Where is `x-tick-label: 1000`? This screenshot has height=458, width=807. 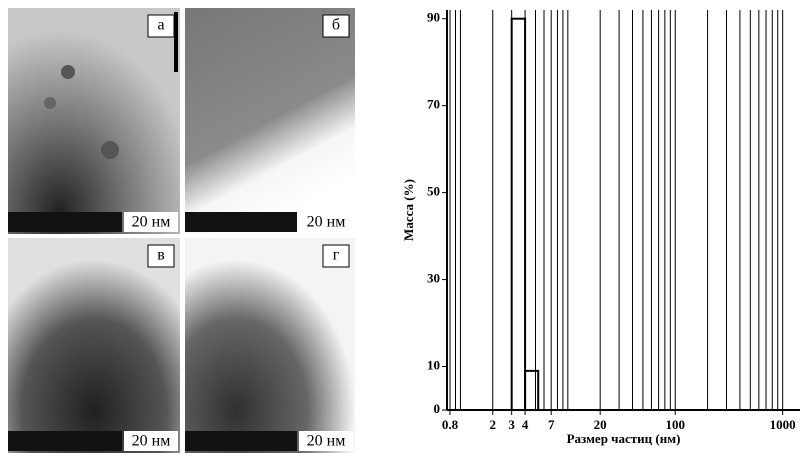
x-tick-label: 1000 is located at coordinates (783, 424).